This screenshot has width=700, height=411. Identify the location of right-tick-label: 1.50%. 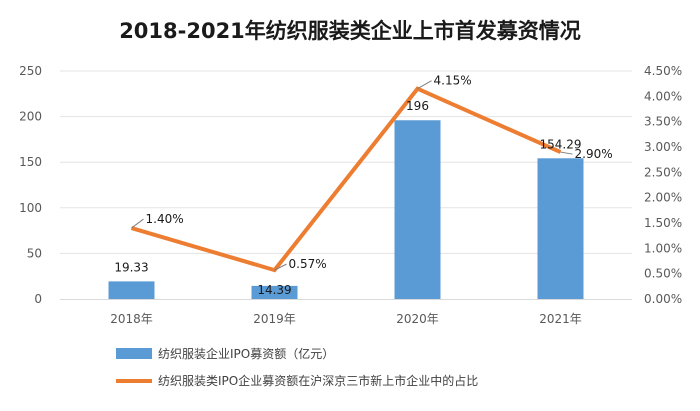
(663, 223).